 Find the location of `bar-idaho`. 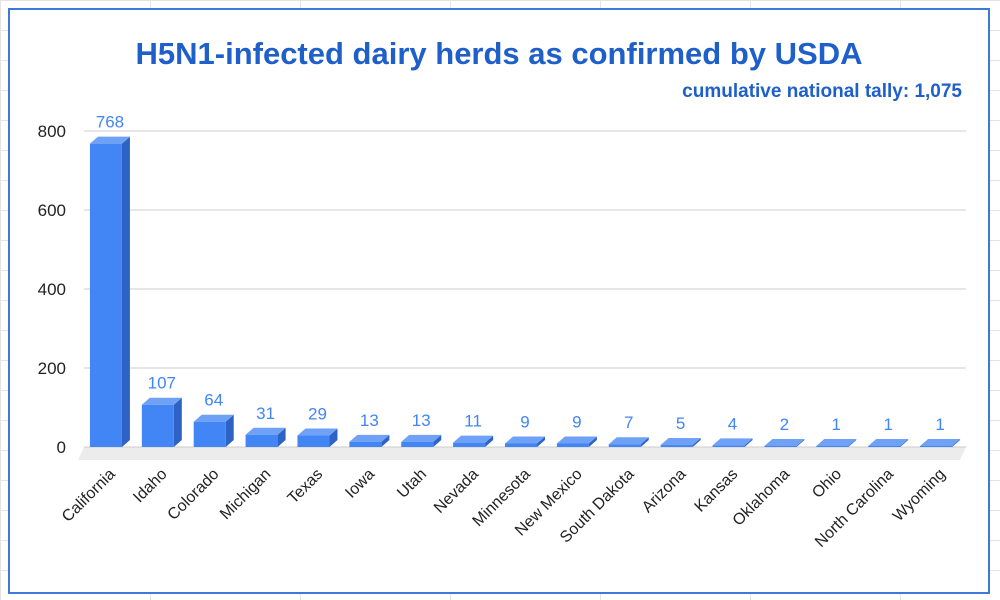

bar-idaho is located at coordinates (161, 422).